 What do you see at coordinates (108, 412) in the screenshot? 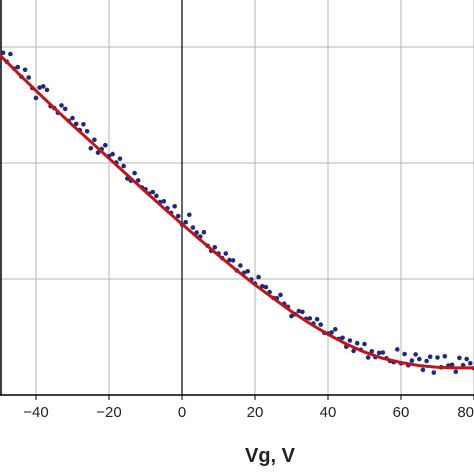
I see `x-tick-label: −20` at bounding box center [108, 412].